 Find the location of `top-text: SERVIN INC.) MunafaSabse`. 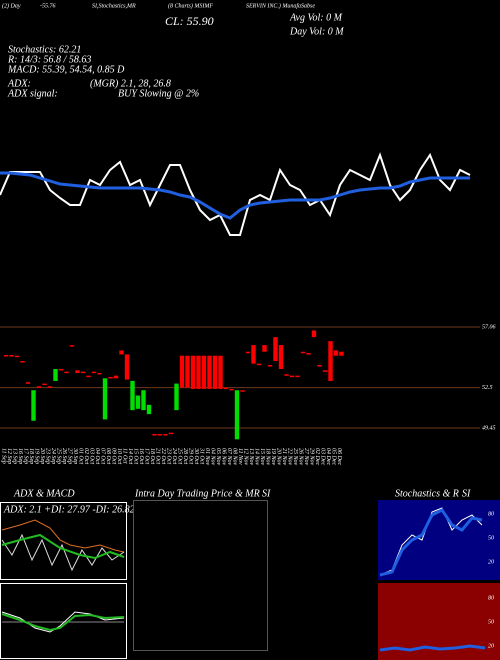

top-text: SERVIN INC.) MunafaSabse is located at coordinates (280, 5).